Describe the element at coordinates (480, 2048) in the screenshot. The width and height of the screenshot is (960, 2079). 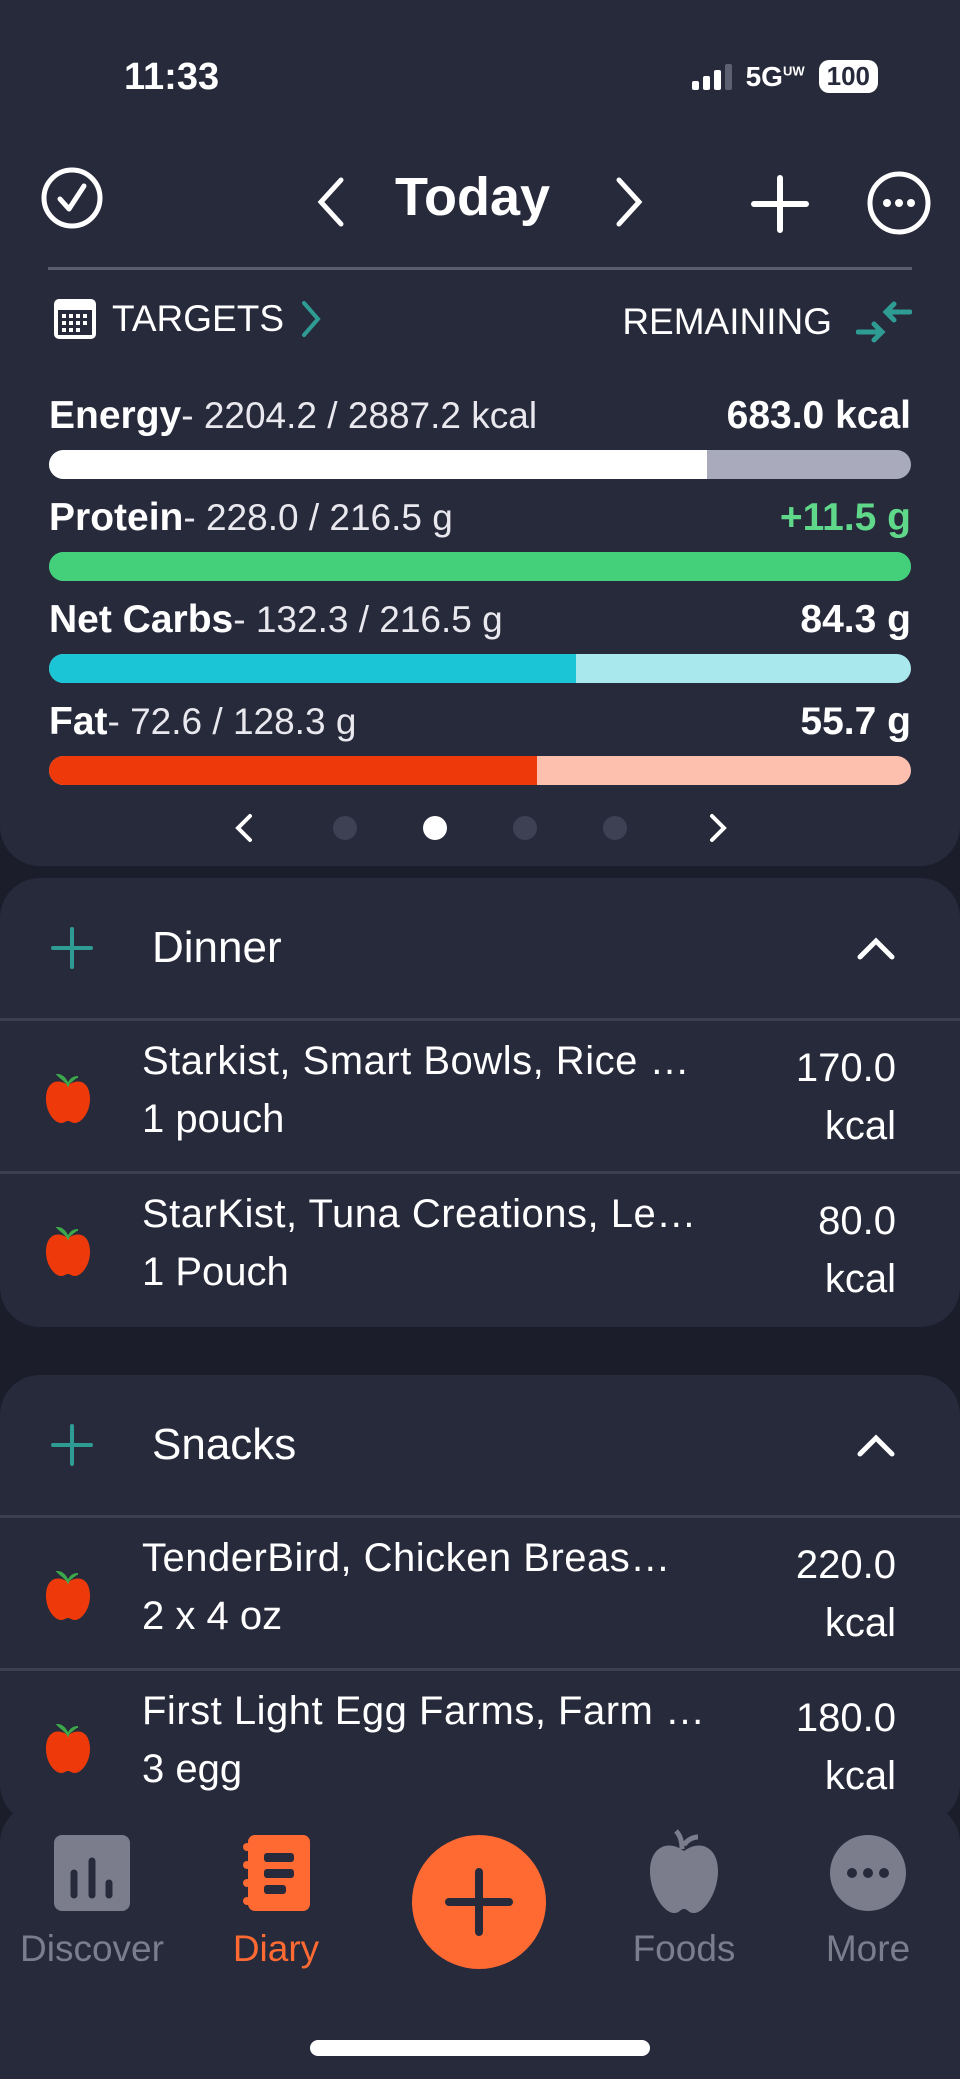
I see `home-indicator` at that location.